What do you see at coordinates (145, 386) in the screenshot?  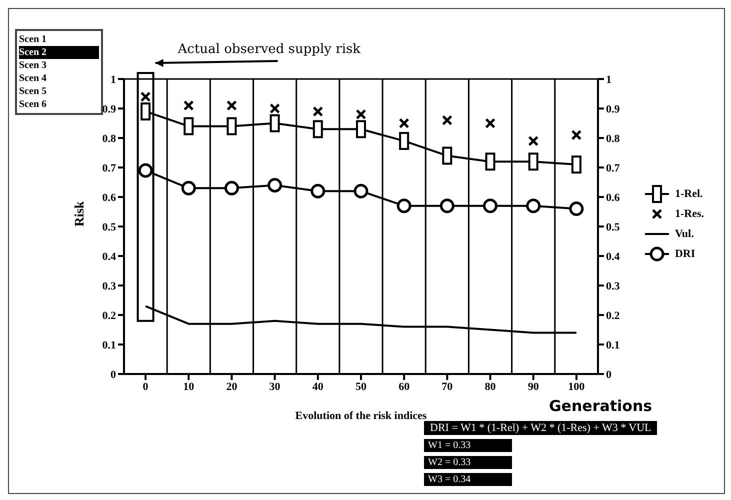 I see `x-tick-label: 0` at bounding box center [145, 386].